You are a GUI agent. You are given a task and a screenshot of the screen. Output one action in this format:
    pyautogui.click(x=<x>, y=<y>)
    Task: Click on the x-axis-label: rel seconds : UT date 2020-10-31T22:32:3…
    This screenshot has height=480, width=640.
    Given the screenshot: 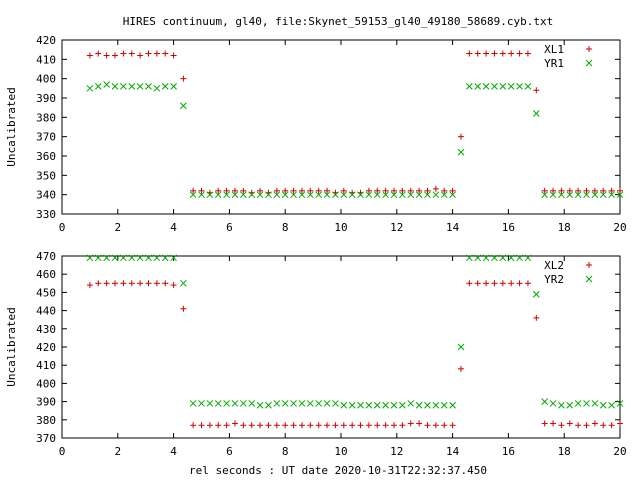 What is the action you would take?
    pyautogui.click(x=338, y=470)
    